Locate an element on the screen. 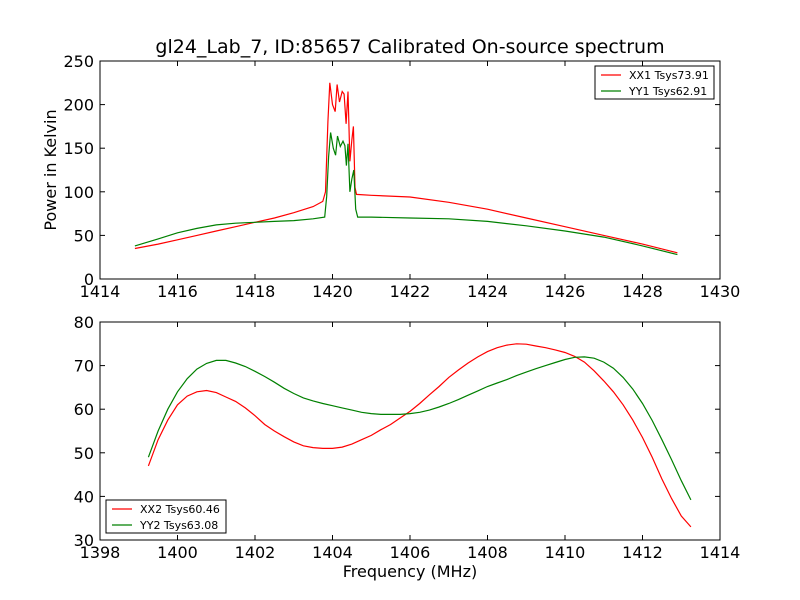  y-tick-label: 150 is located at coordinates (78, 148).